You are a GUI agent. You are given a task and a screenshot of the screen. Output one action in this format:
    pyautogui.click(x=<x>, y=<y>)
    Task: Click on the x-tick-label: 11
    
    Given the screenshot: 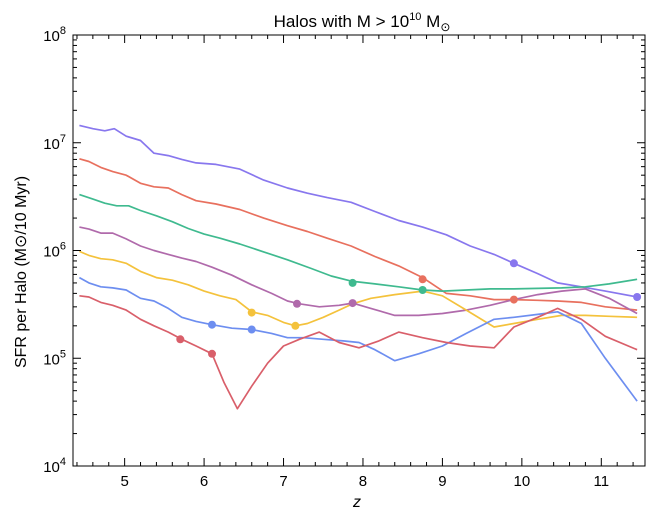 What is the action you would take?
    pyautogui.click(x=602, y=481)
    